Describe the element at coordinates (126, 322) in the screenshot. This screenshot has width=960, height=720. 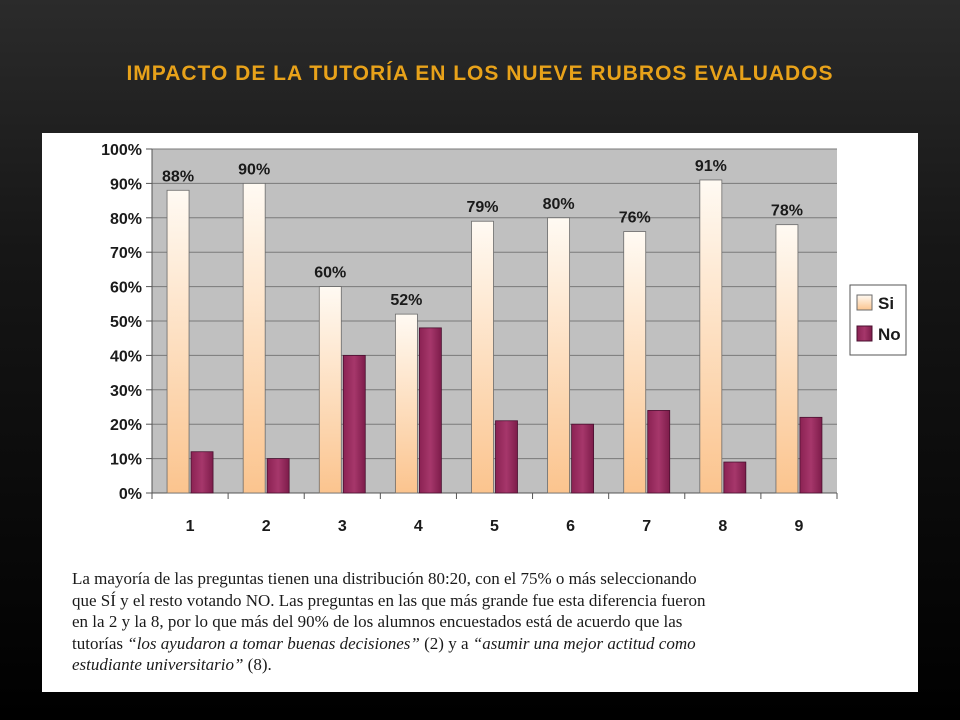
I see `y-tick-label: 50%` at that location.